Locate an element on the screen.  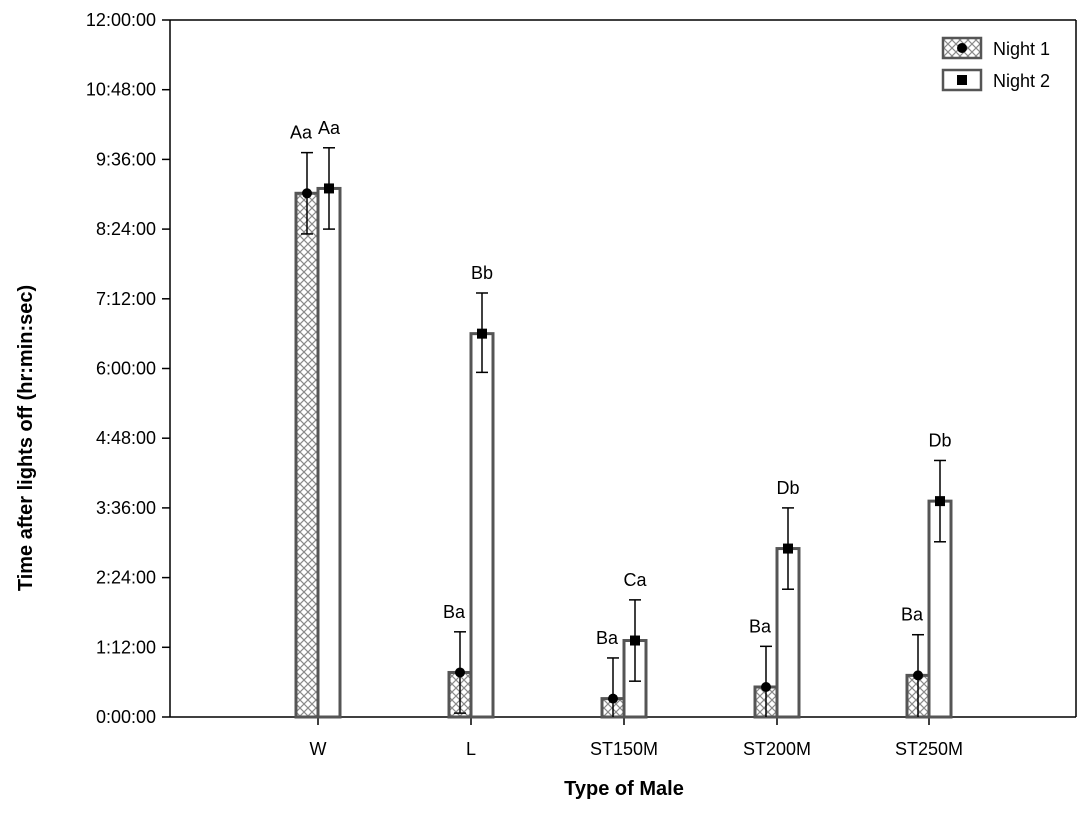
y-tick-label: 3:36:00 is located at coordinates (126, 508).